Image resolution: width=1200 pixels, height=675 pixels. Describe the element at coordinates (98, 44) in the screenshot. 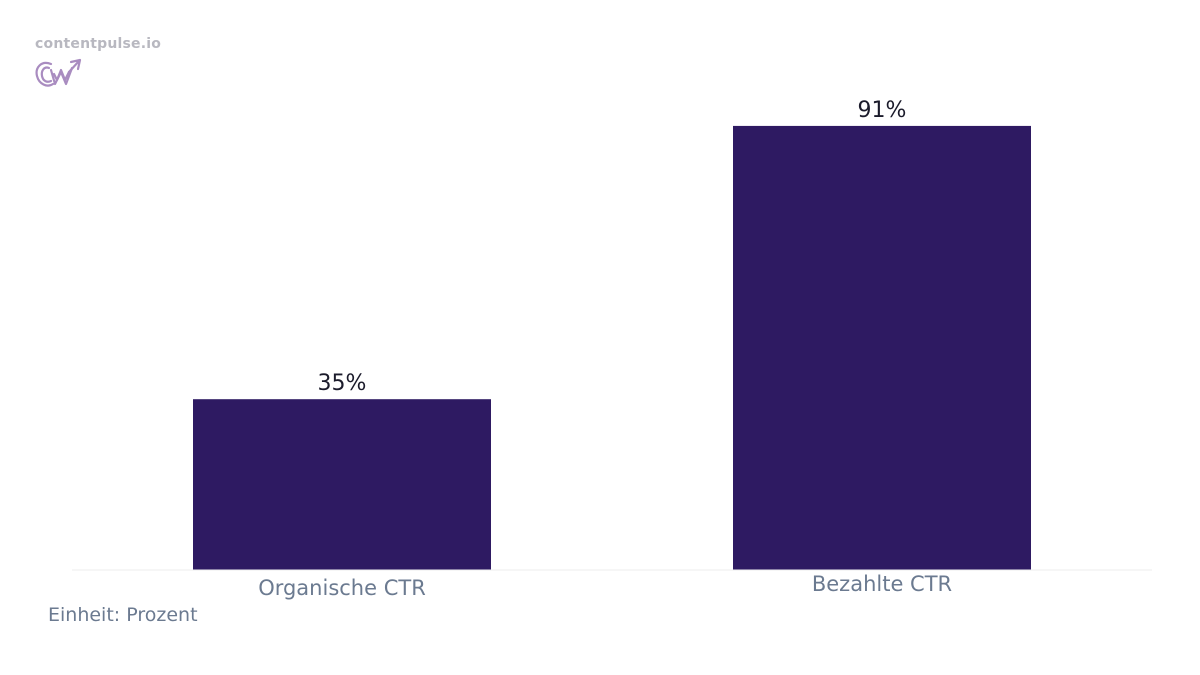

I see `brand-name: contentpulse.io` at that location.